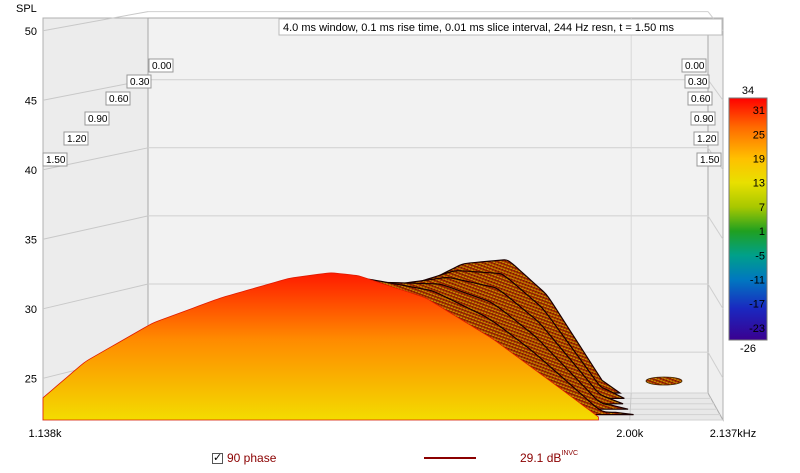 This screenshot has height=473, width=800. I want to click on colorbar-label: 7, so click(762, 208).